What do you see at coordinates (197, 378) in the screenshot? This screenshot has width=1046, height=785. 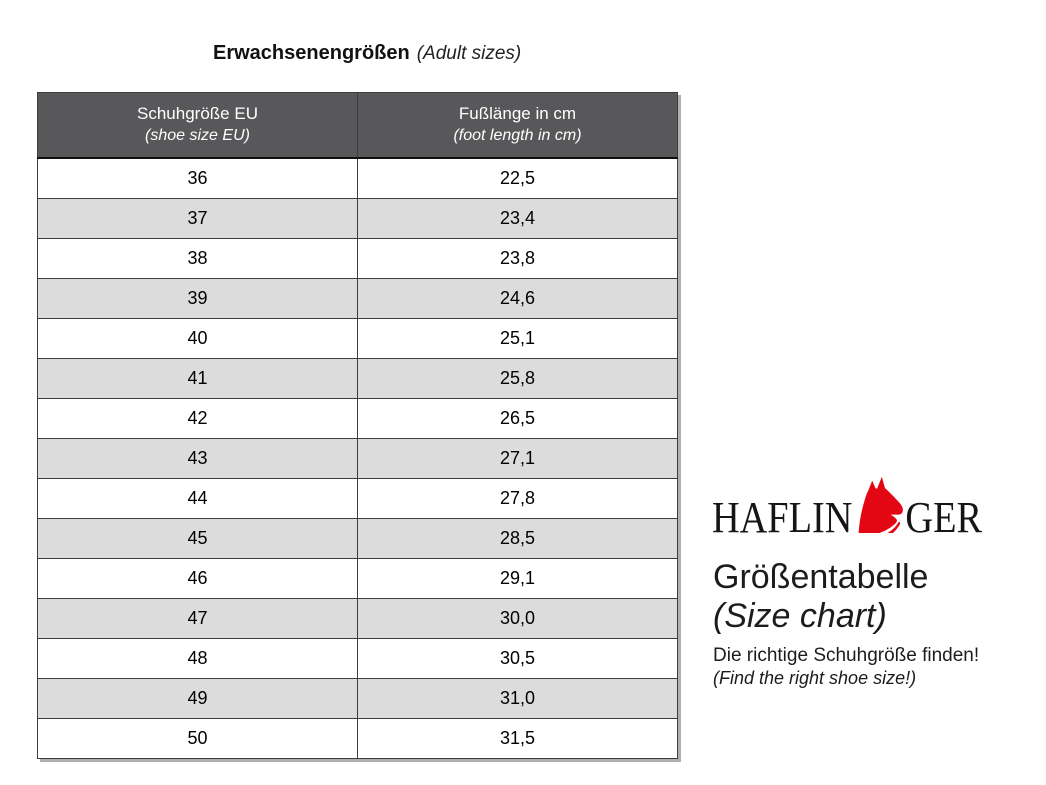 I see `cell-size: 41` at bounding box center [197, 378].